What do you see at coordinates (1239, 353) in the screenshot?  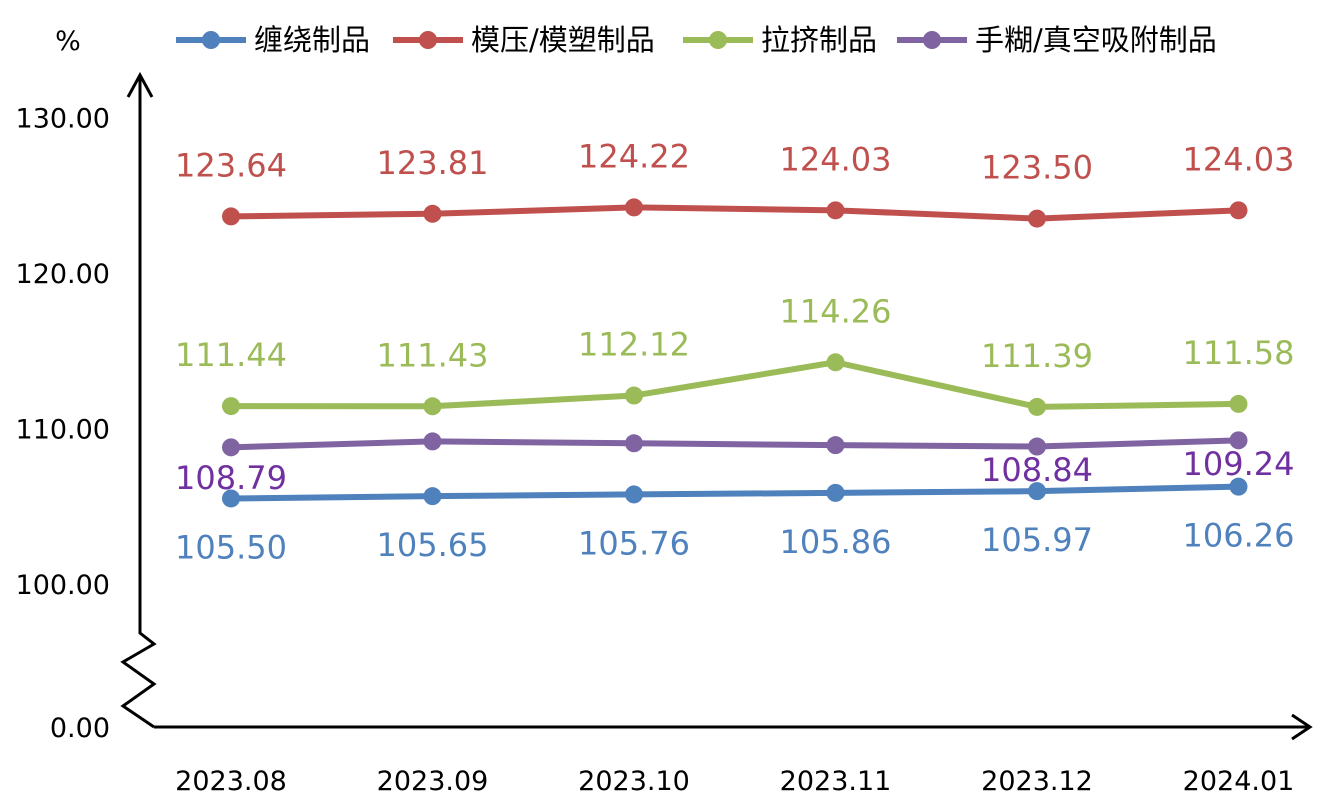 I see `data-label: 111.58` at bounding box center [1239, 353].